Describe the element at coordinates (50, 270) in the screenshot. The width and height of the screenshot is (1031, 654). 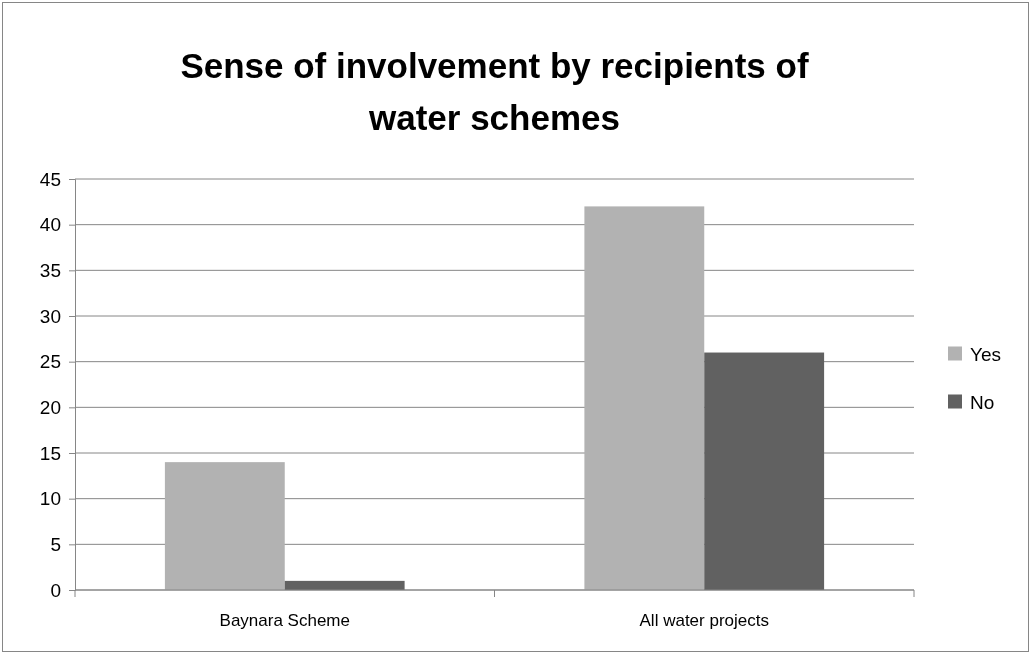
I see `y-tick-label: 35` at that location.